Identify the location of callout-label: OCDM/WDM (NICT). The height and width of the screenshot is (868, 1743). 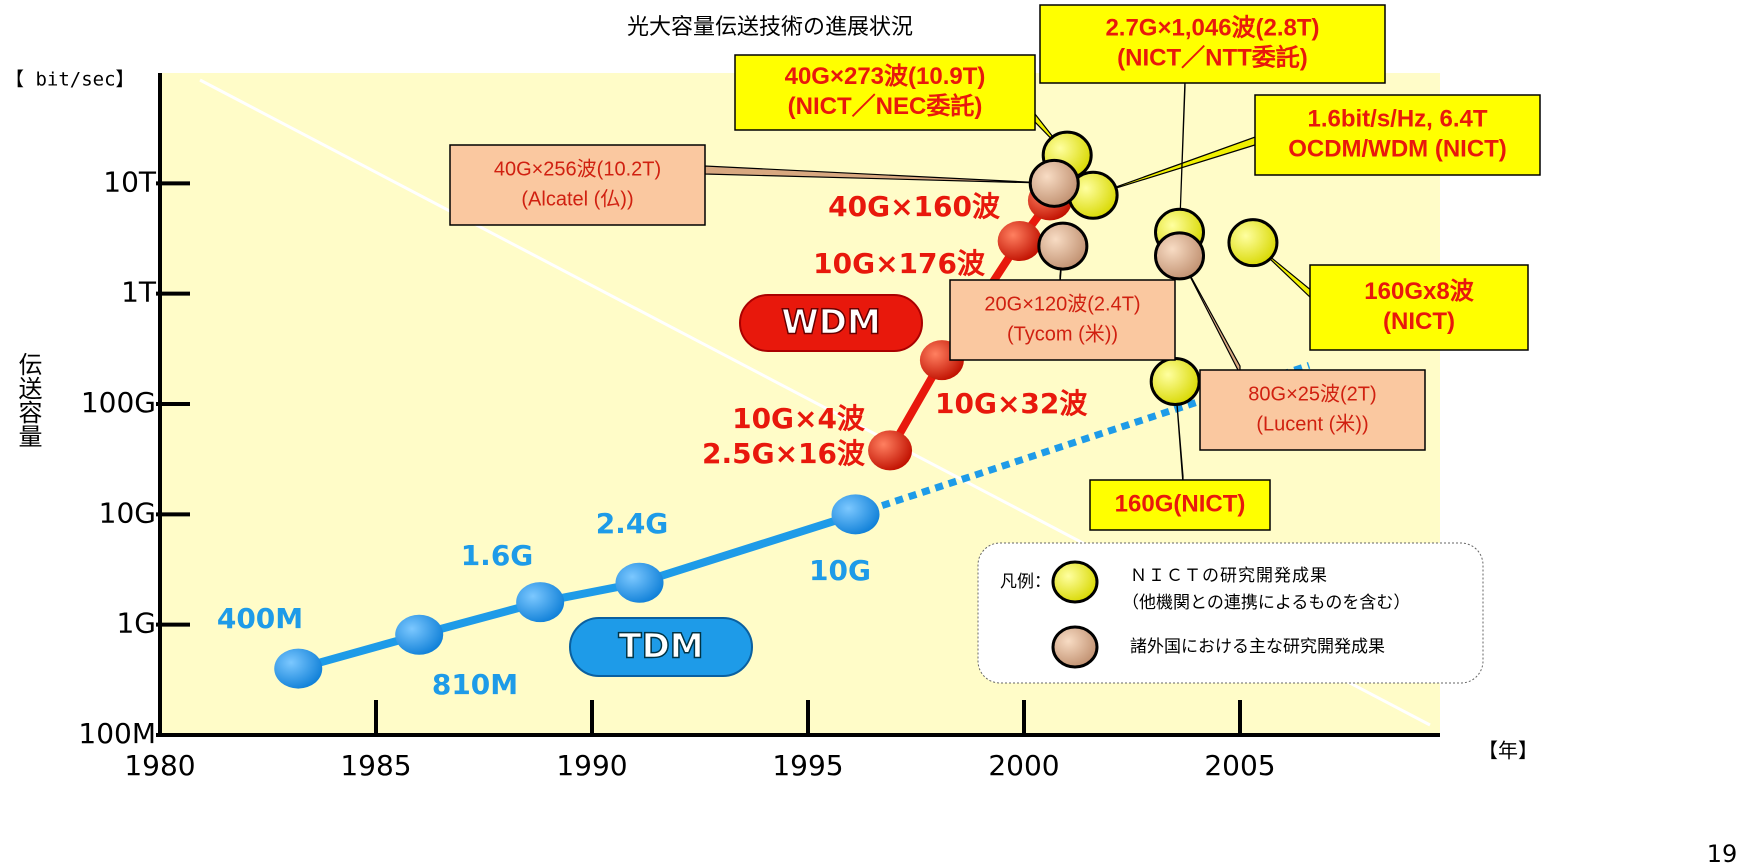
(1397, 148).